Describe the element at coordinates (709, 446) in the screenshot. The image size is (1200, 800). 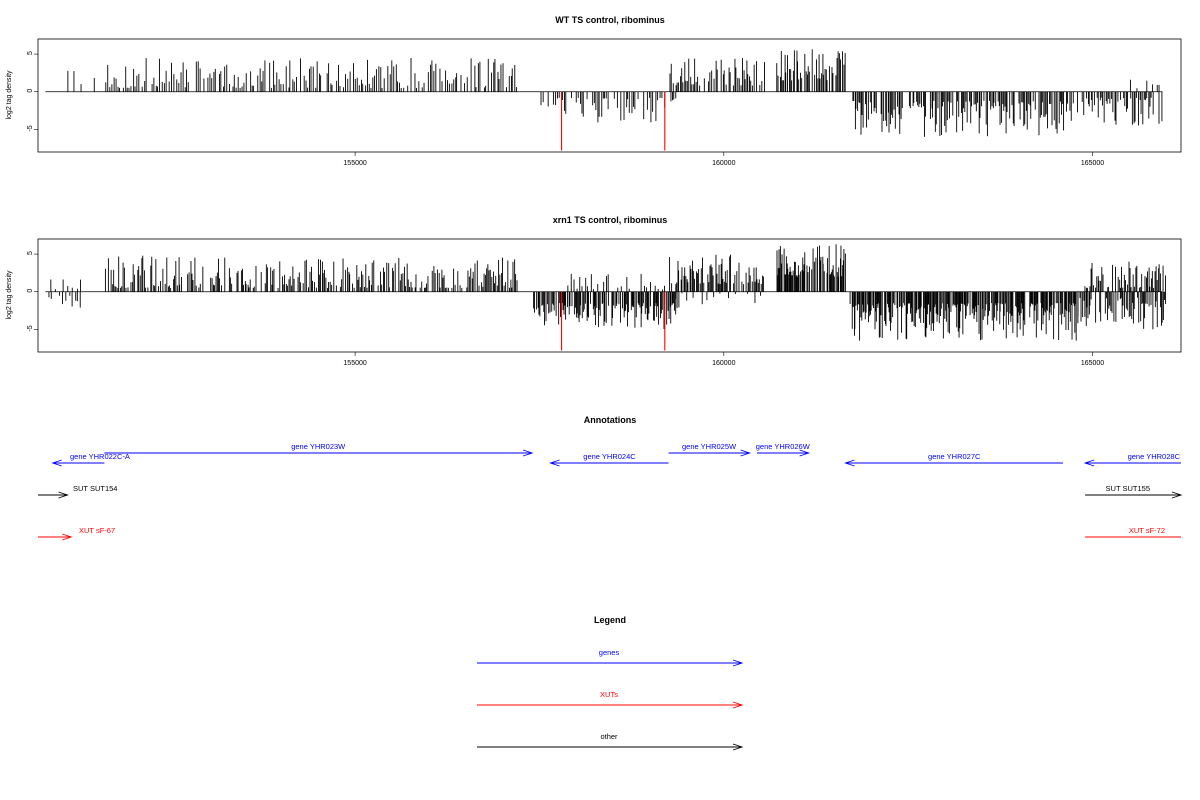
I see `feature-label: gene YHR025W` at that location.